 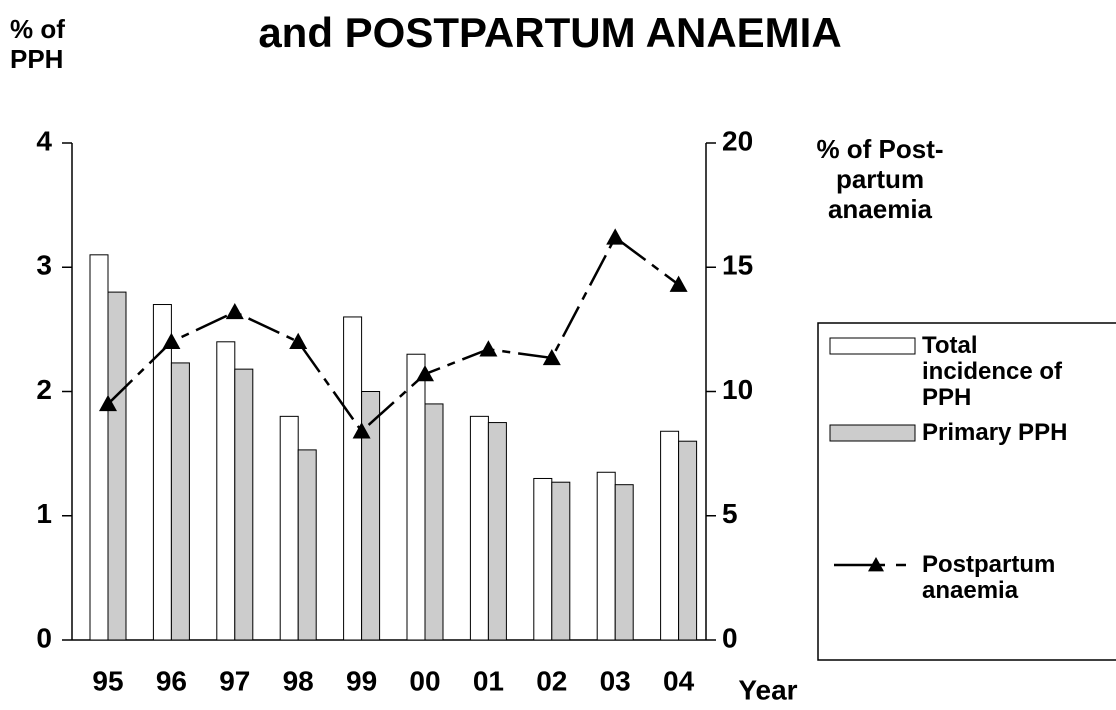 I want to click on x-axis-label: Year, so click(x=767, y=689).